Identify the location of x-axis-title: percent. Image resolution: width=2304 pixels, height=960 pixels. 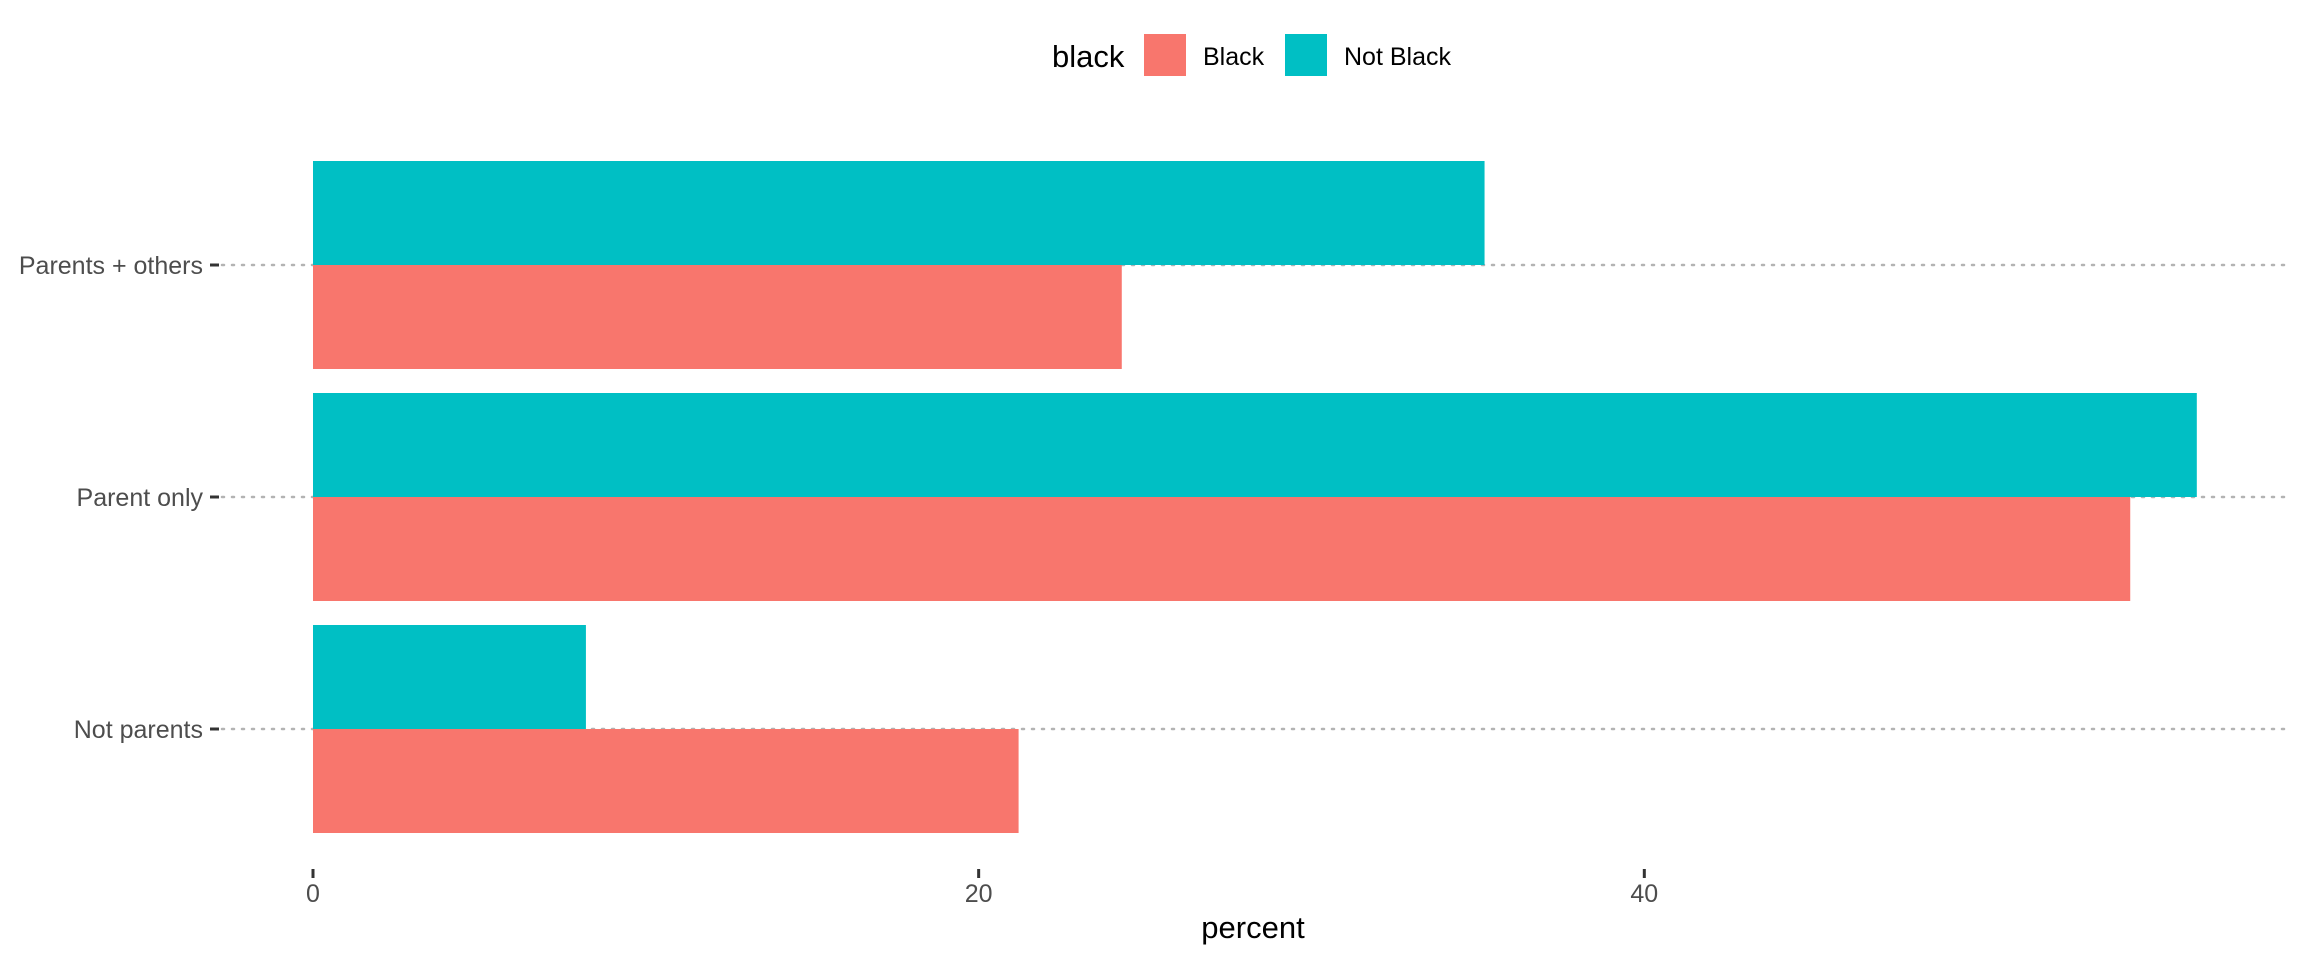
(1253, 927).